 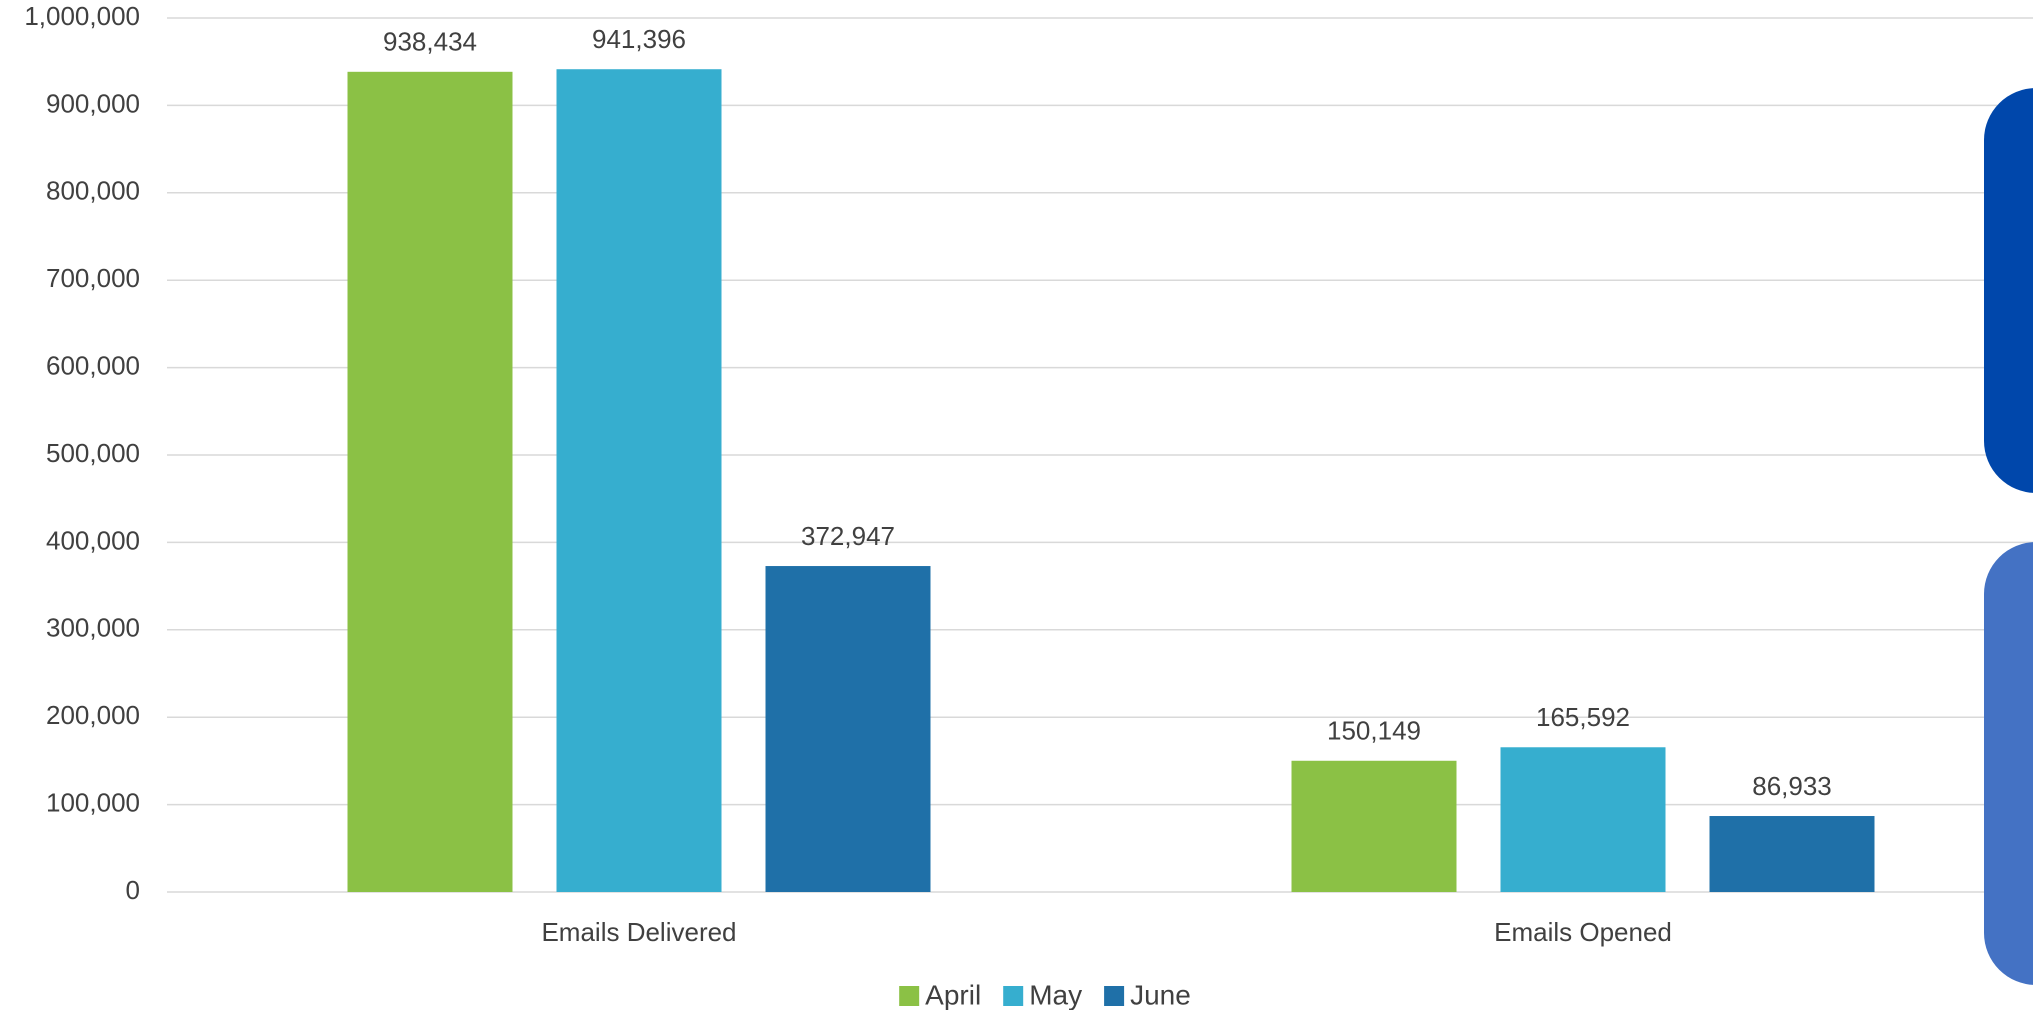 I want to click on y-tick-label: 200,000, so click(x=93, y=715).